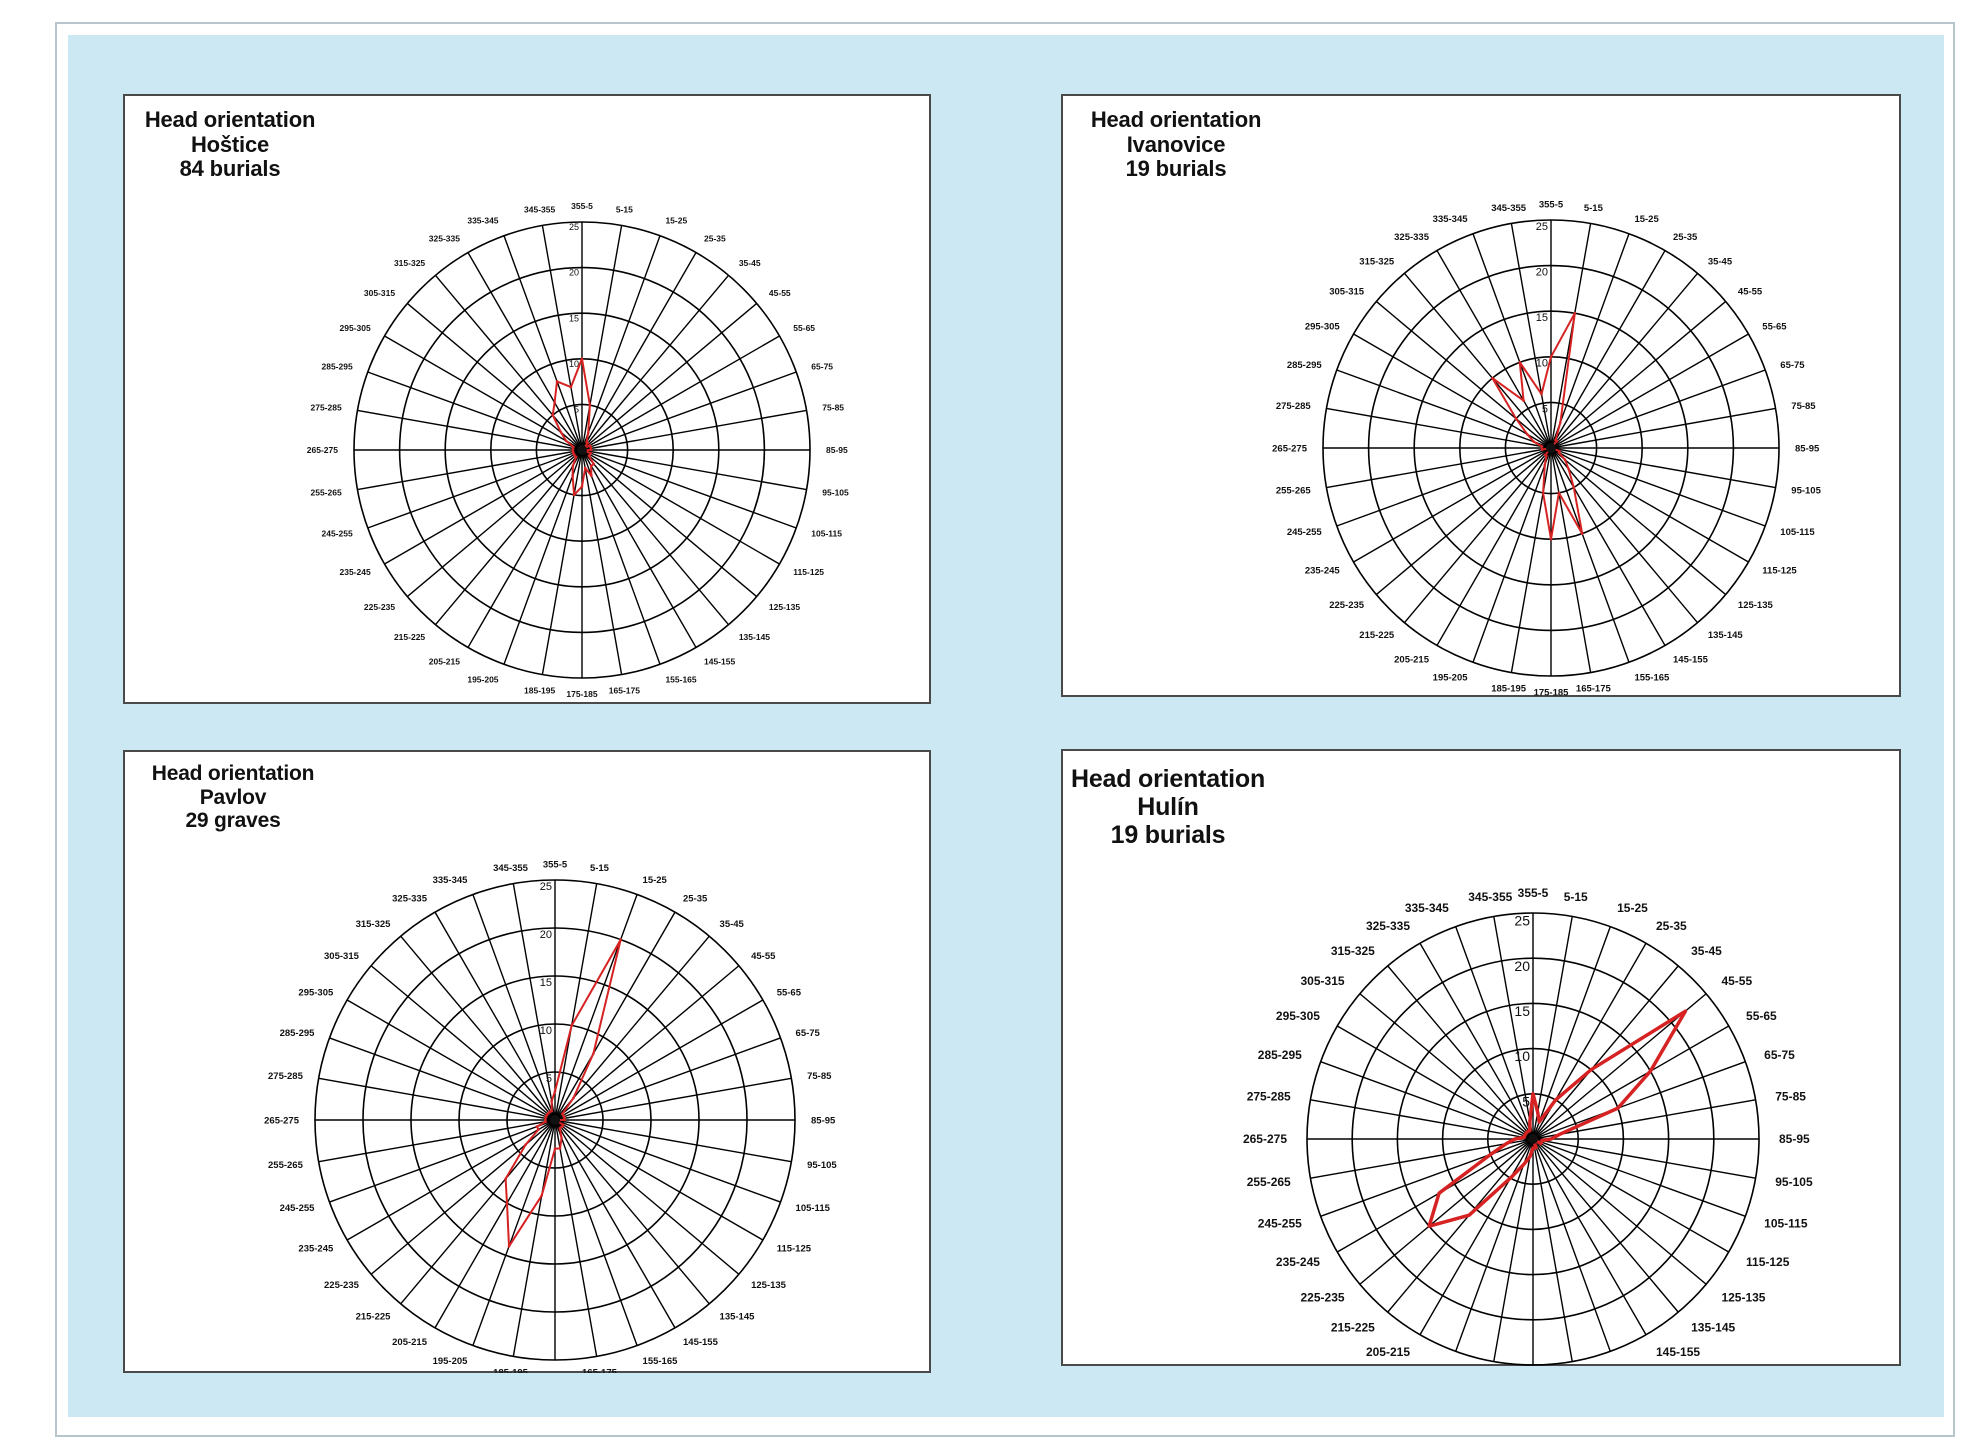 The image size is (1984, 1450). What do you see at coordinates (1533, 893) in the screenshot?
I see `category-label: 355-5` at bounding box center [1533, 893].